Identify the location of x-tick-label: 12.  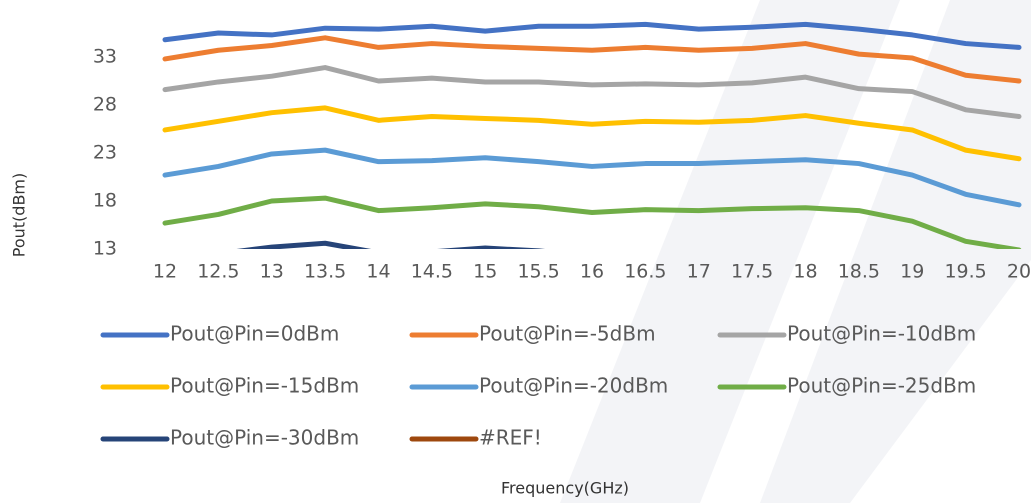
(165, 272).